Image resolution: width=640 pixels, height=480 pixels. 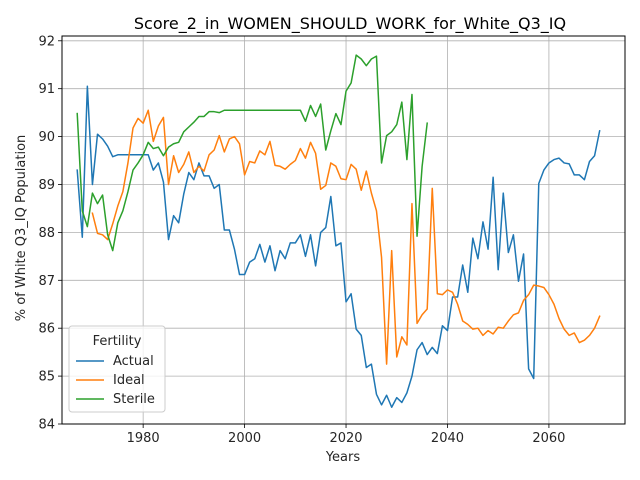 What do you see at coordinates (46, 137) in the screenshot?
I see `y-tick-label: 90` at bounding box center [46, 137].